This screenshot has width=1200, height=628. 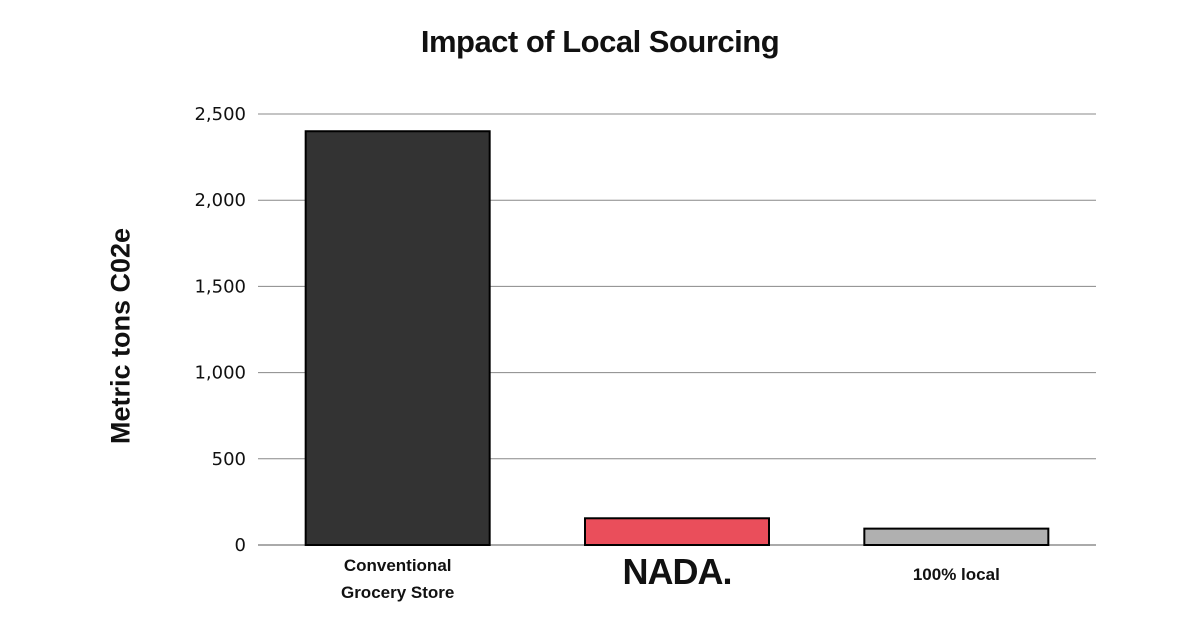 What do you see at coordinates (220, 330) in the screenshot?
I see `y-axis-ticks: 0 500 1,000 1,500 2,000 2,500` at bounding box center [220, 330].